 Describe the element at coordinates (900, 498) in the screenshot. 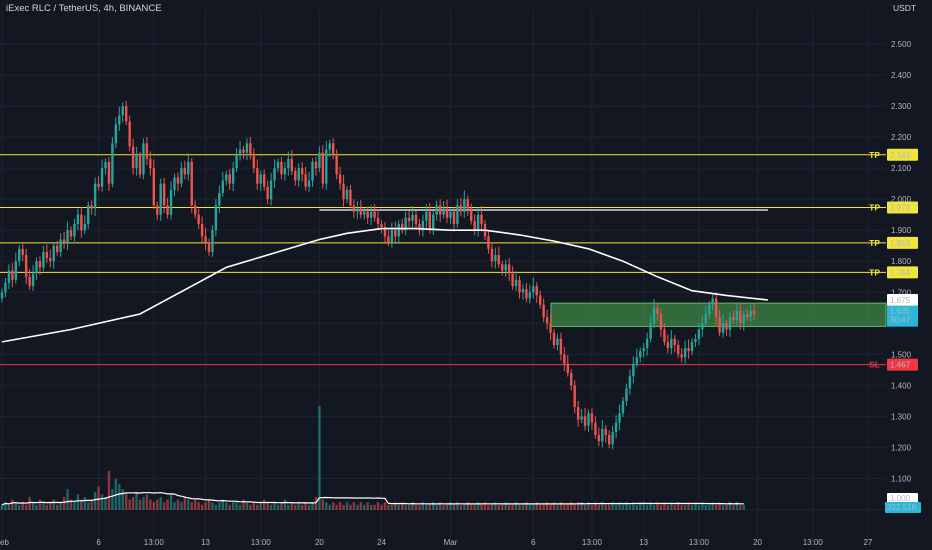

I see `volume-ma-value: 1.000` at that location.